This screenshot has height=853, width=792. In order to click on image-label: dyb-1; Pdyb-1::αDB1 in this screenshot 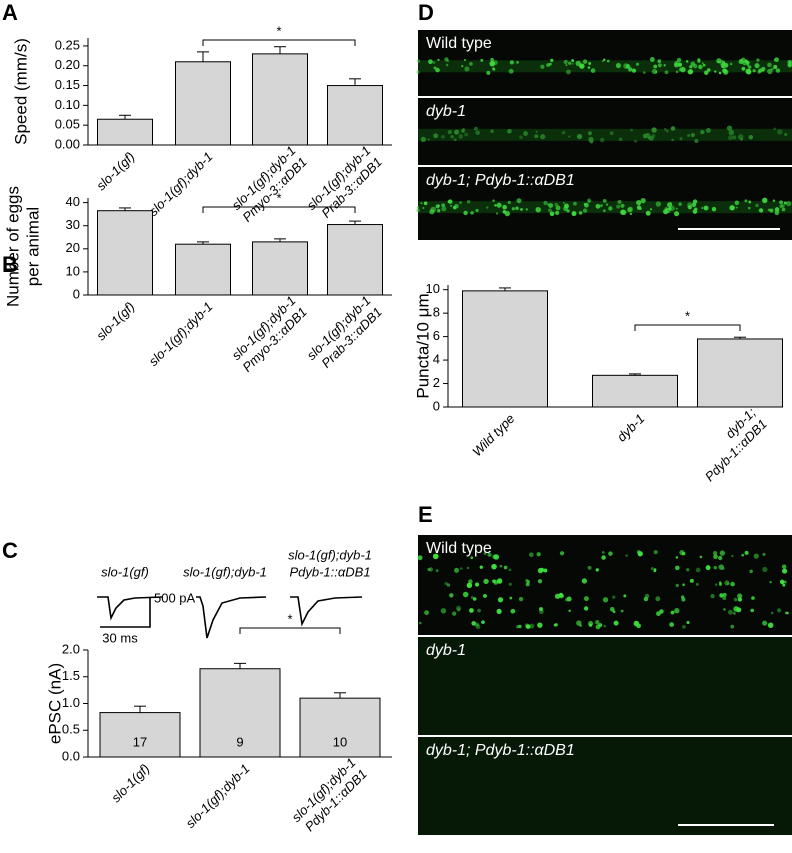, I will do `click(500, 750)`.